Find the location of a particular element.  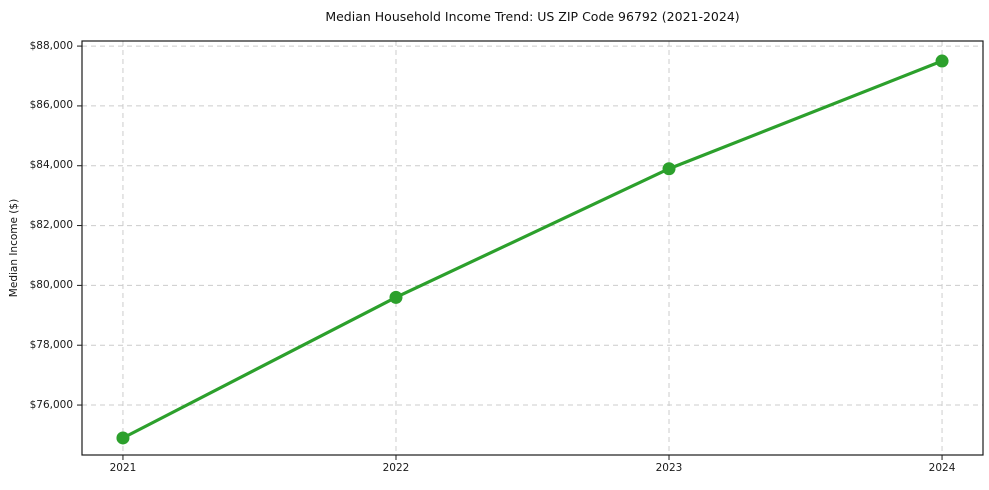

x-tick-label: 2021 is located at coordinates (123, 468).